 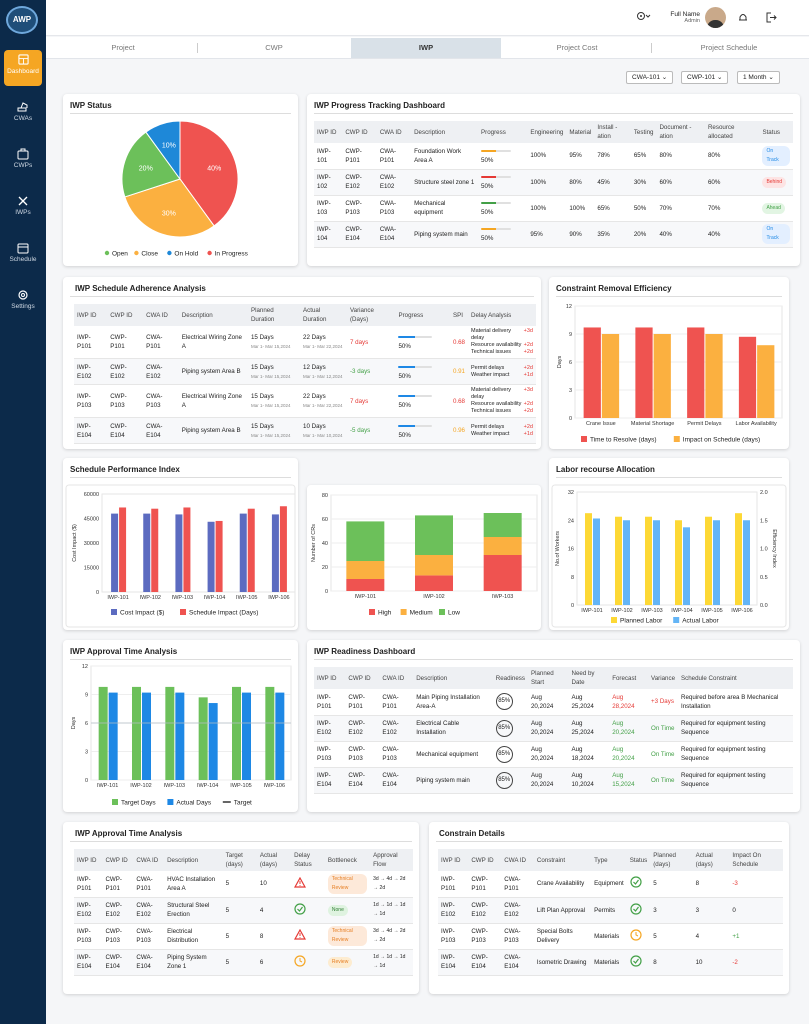 I want to click on x-tick-label: IWP-103, so click(x=651, y=611).